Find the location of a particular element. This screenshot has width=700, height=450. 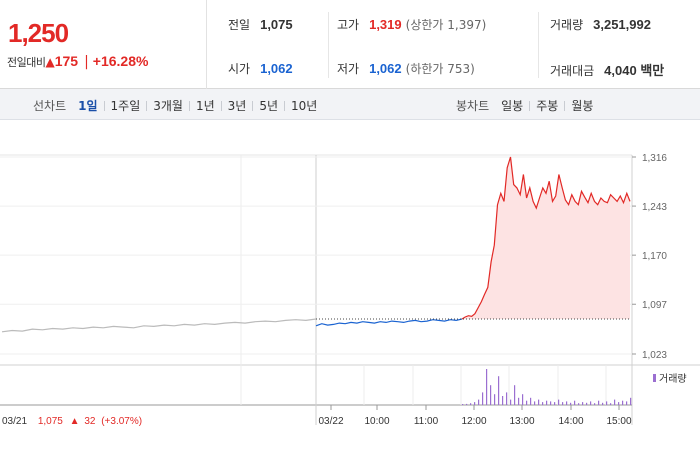

stat-label: 고가 is located at coordinates (348, 25).